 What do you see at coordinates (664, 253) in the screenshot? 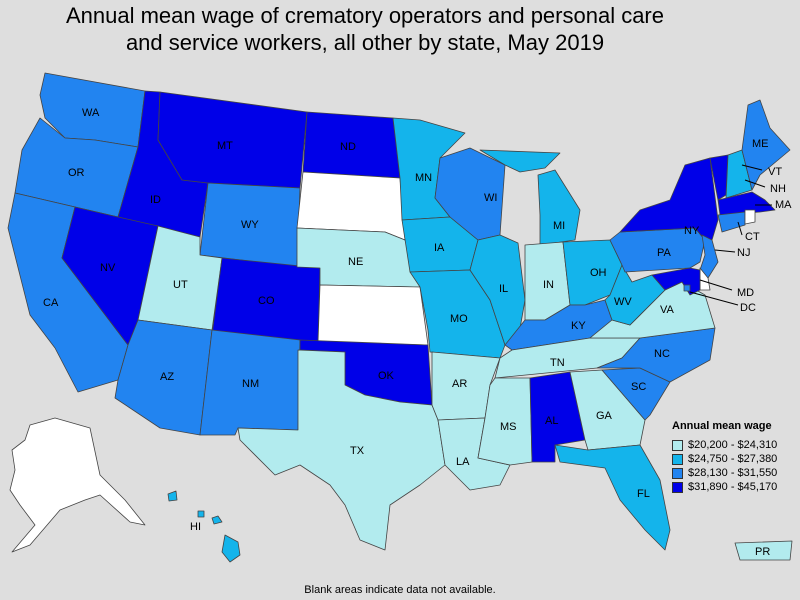
I see `label-PA: PA` at bounding box center [664, 253].